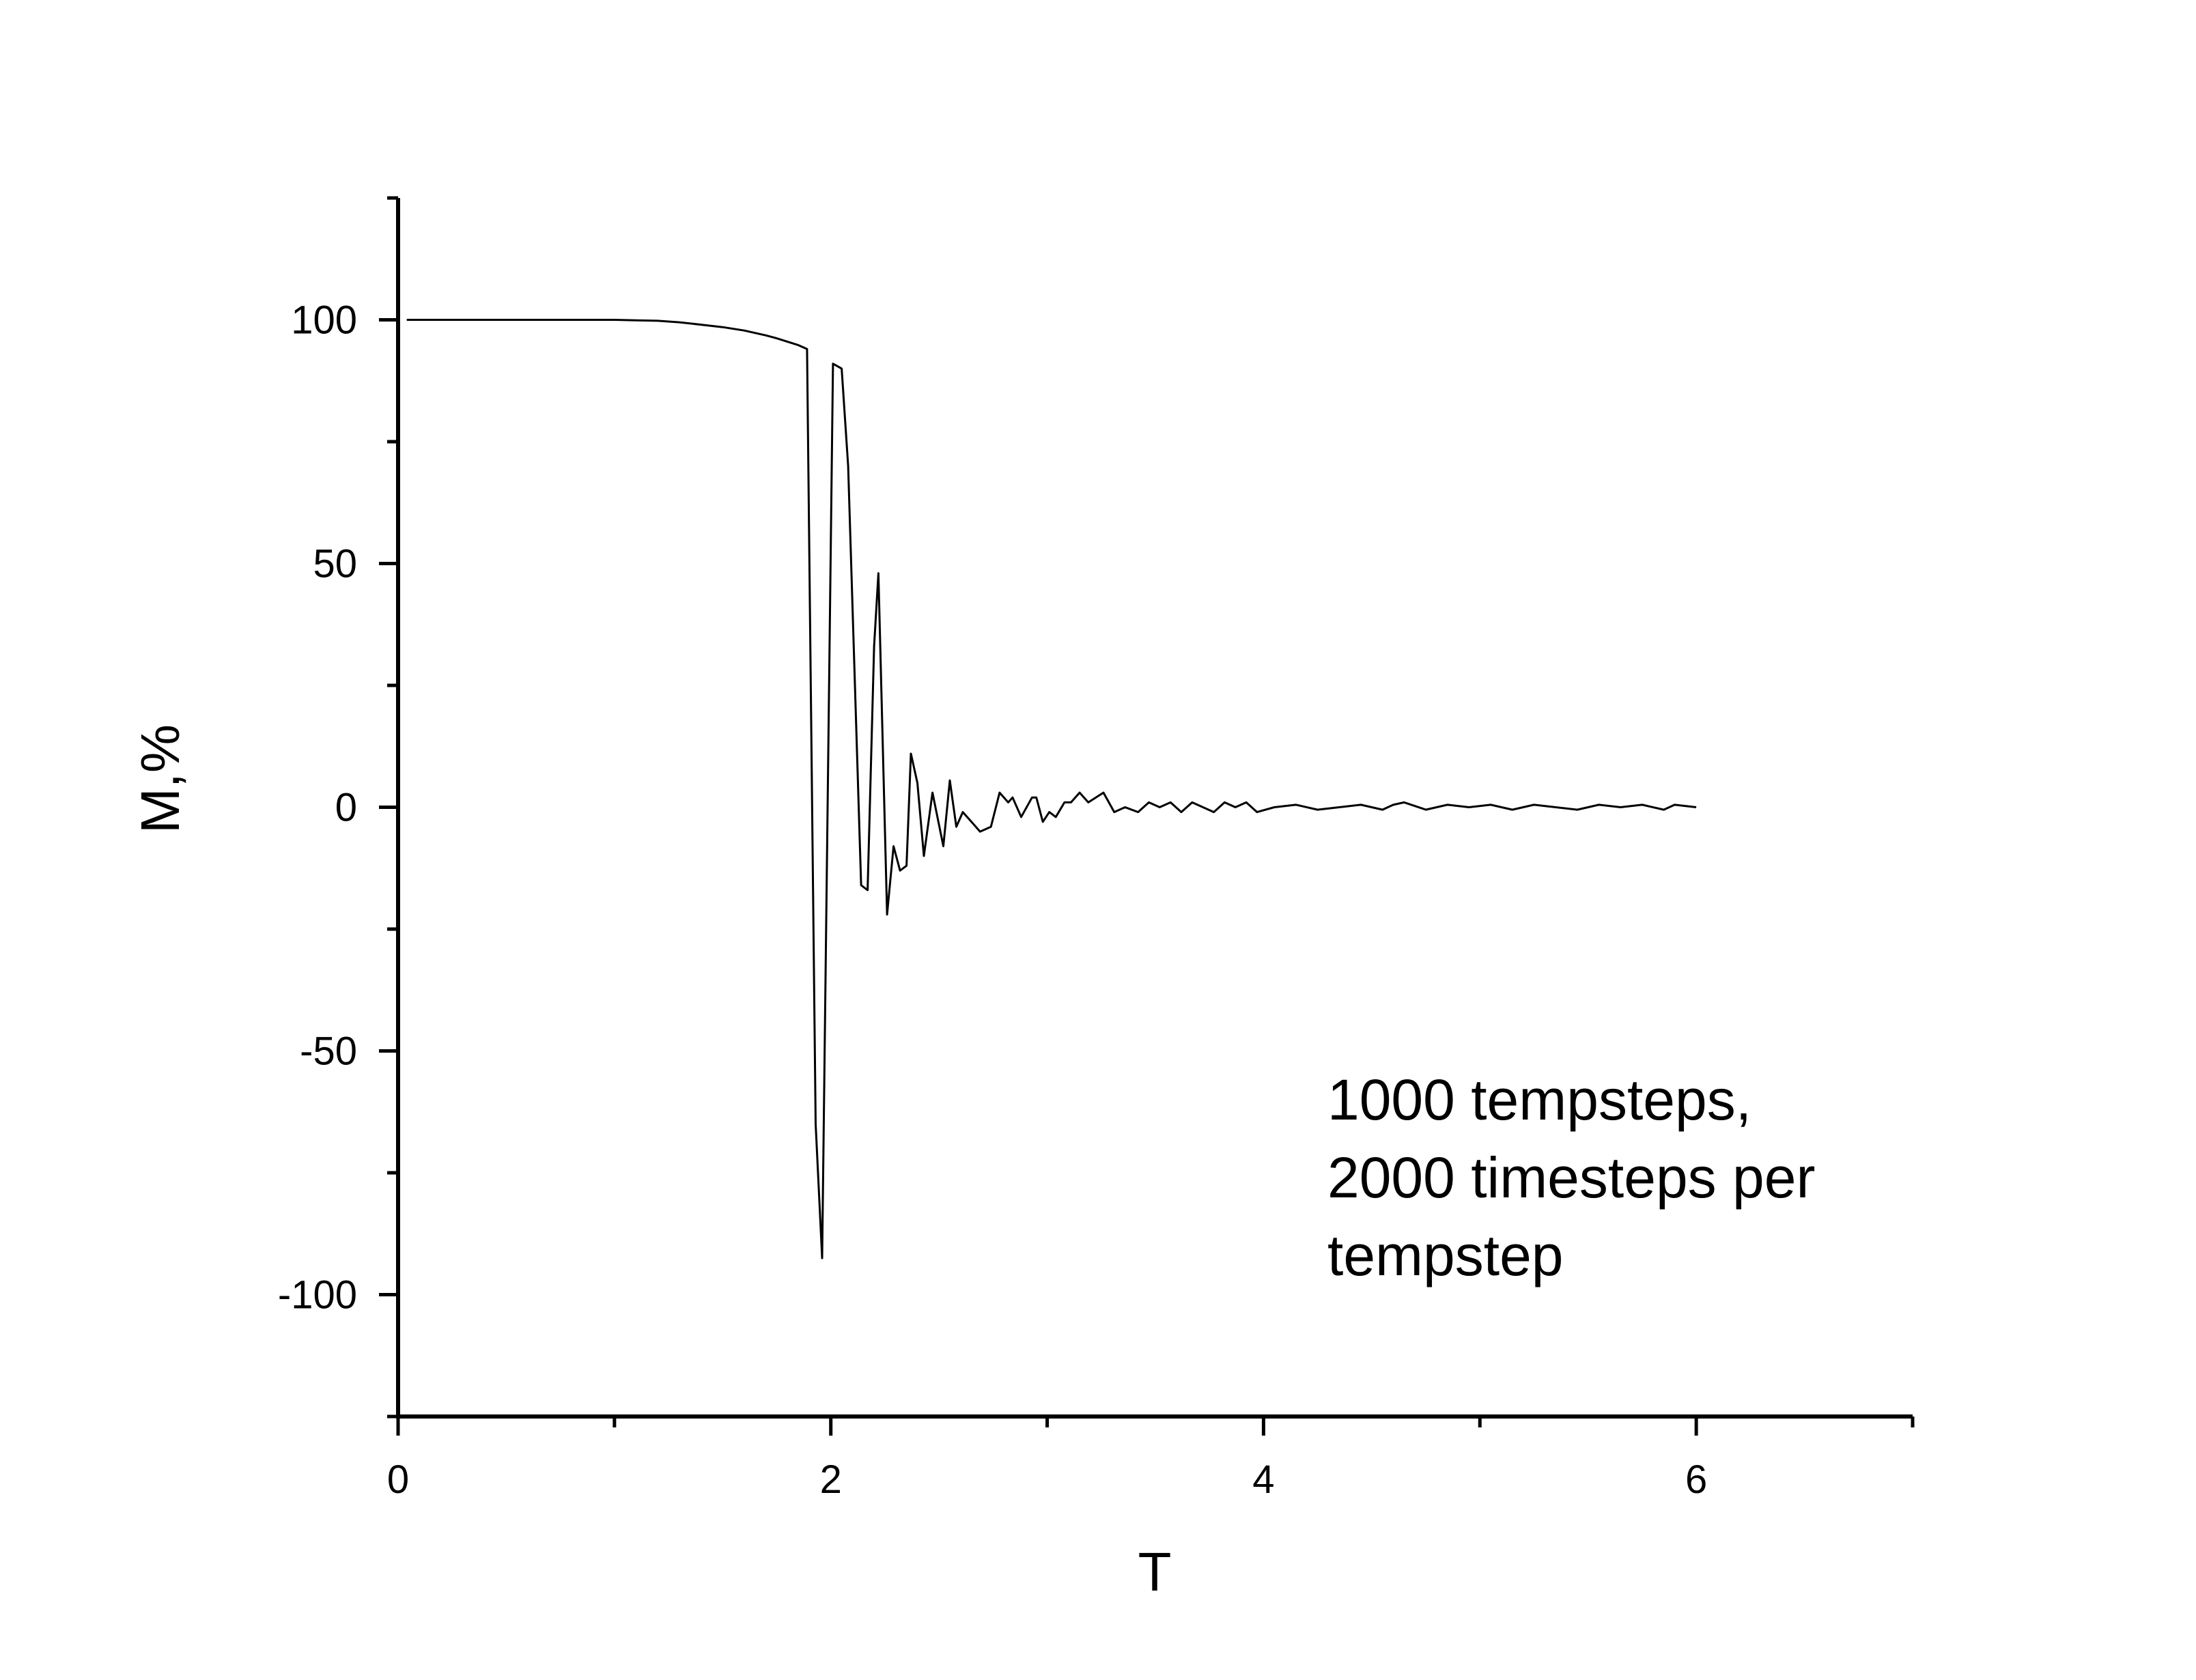 The height and width of the screenshot is (1680, 2196). I want to click on annotation: 1000 tempsteps,, so click(1539, 1100).